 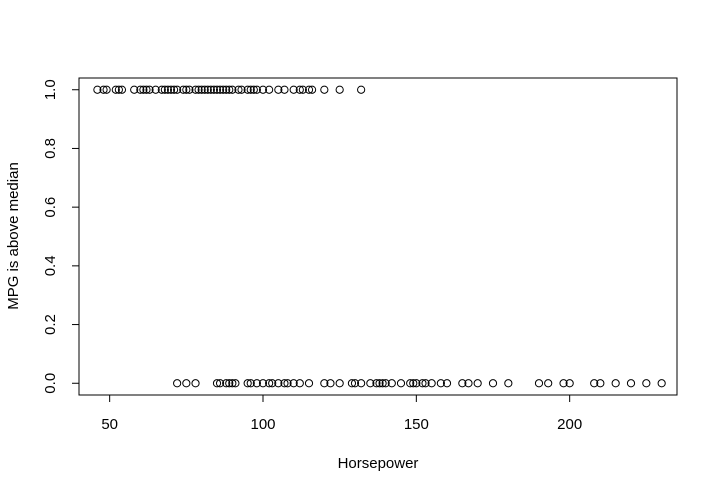 What do you see at coordinates (13, 236) in the screenshot?
I see `y-axis-label: MPG is above median` at bounding box center [13, 236].